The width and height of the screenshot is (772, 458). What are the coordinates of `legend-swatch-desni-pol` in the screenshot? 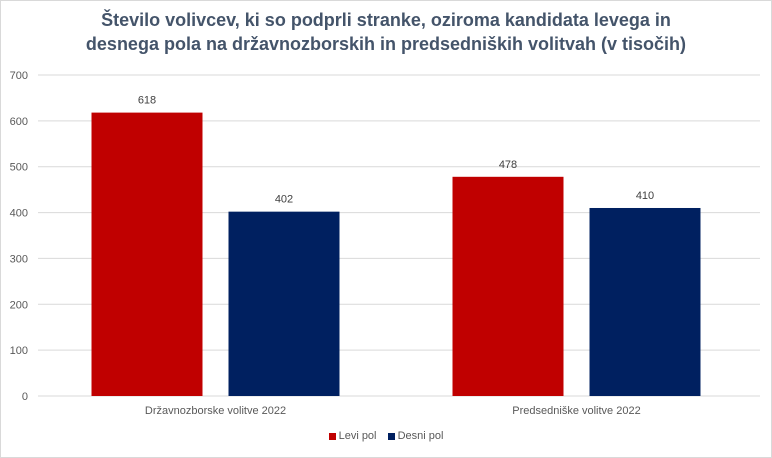 It's located at (391, 436).